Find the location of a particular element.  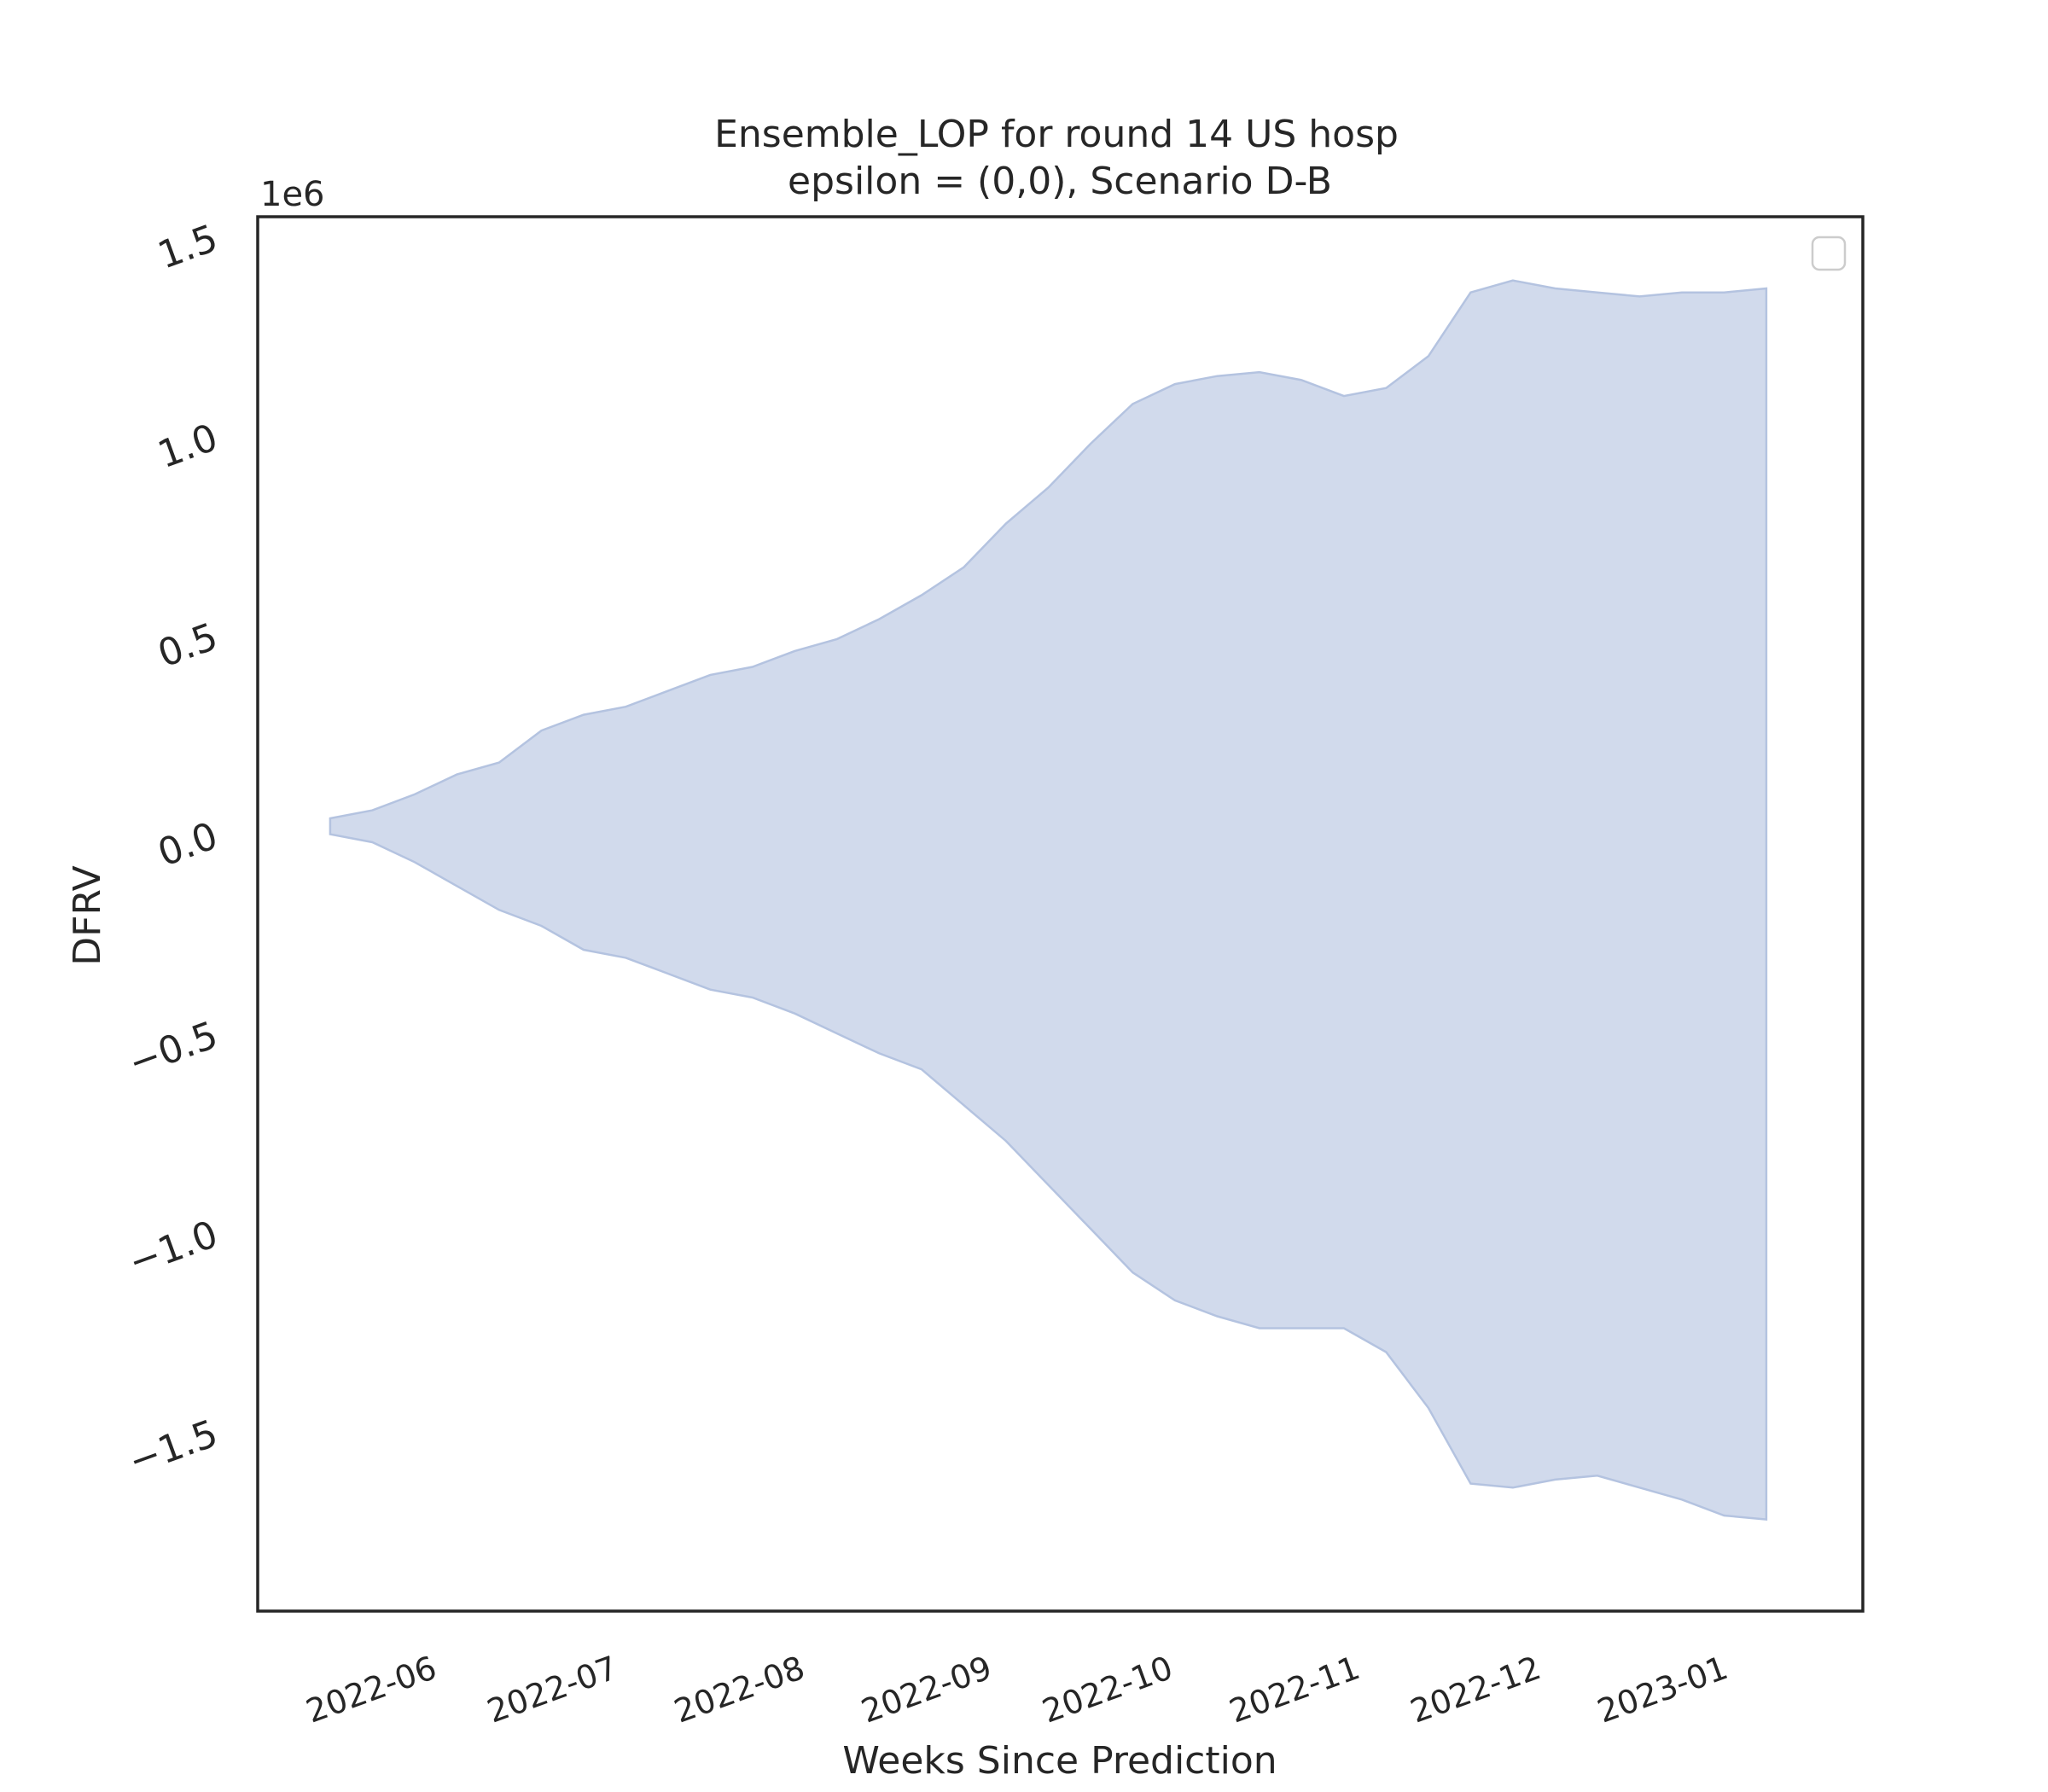

y-tick-labels: 1.5 1.0 0.5 0.0 −0.5 −1.0 −1.5 is located at coordinates (173, 850).